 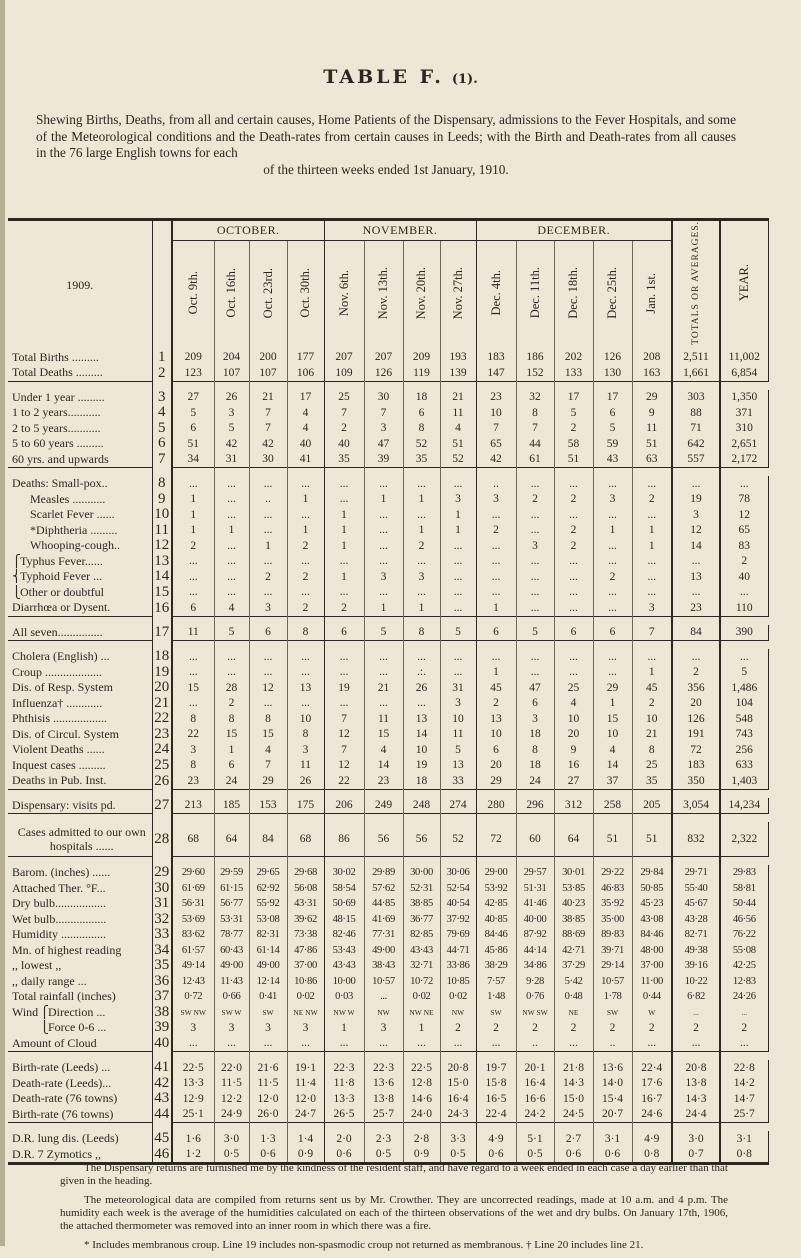 I want to click on week-value-cell: 23, so click(x=192, y=781).